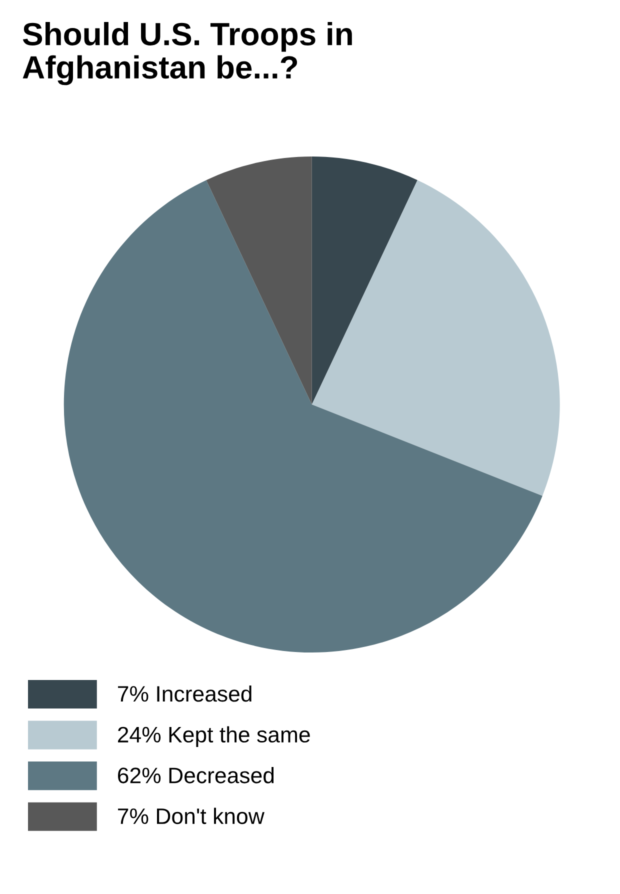  I want to click on legend-label: 7% Increased, so click(185, 693).